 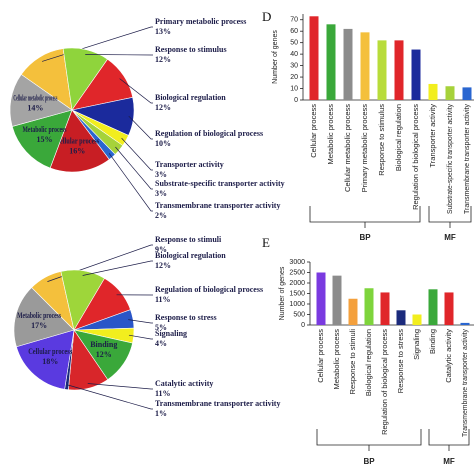 What do you see at coordinates (297, 304) in the screenshot?
I see `y-tick-label: 1000` at bounding box center [297, 304].